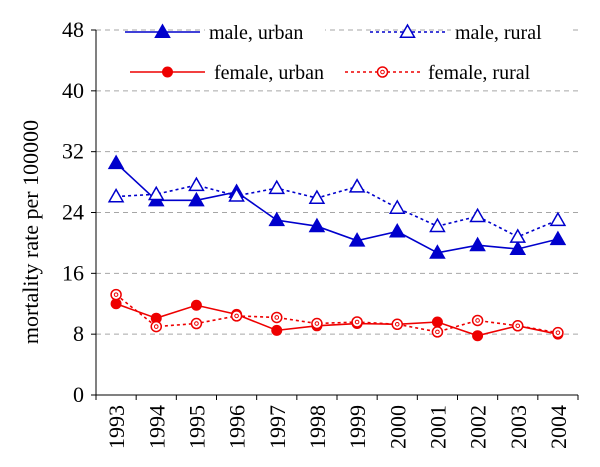 Image resolution: width=600 pixels, height=467 pixels. What do you see at coordinates (256, 33) in the screenshot?
I see `legend-label: male, urban` at bounding box center [256, 33].